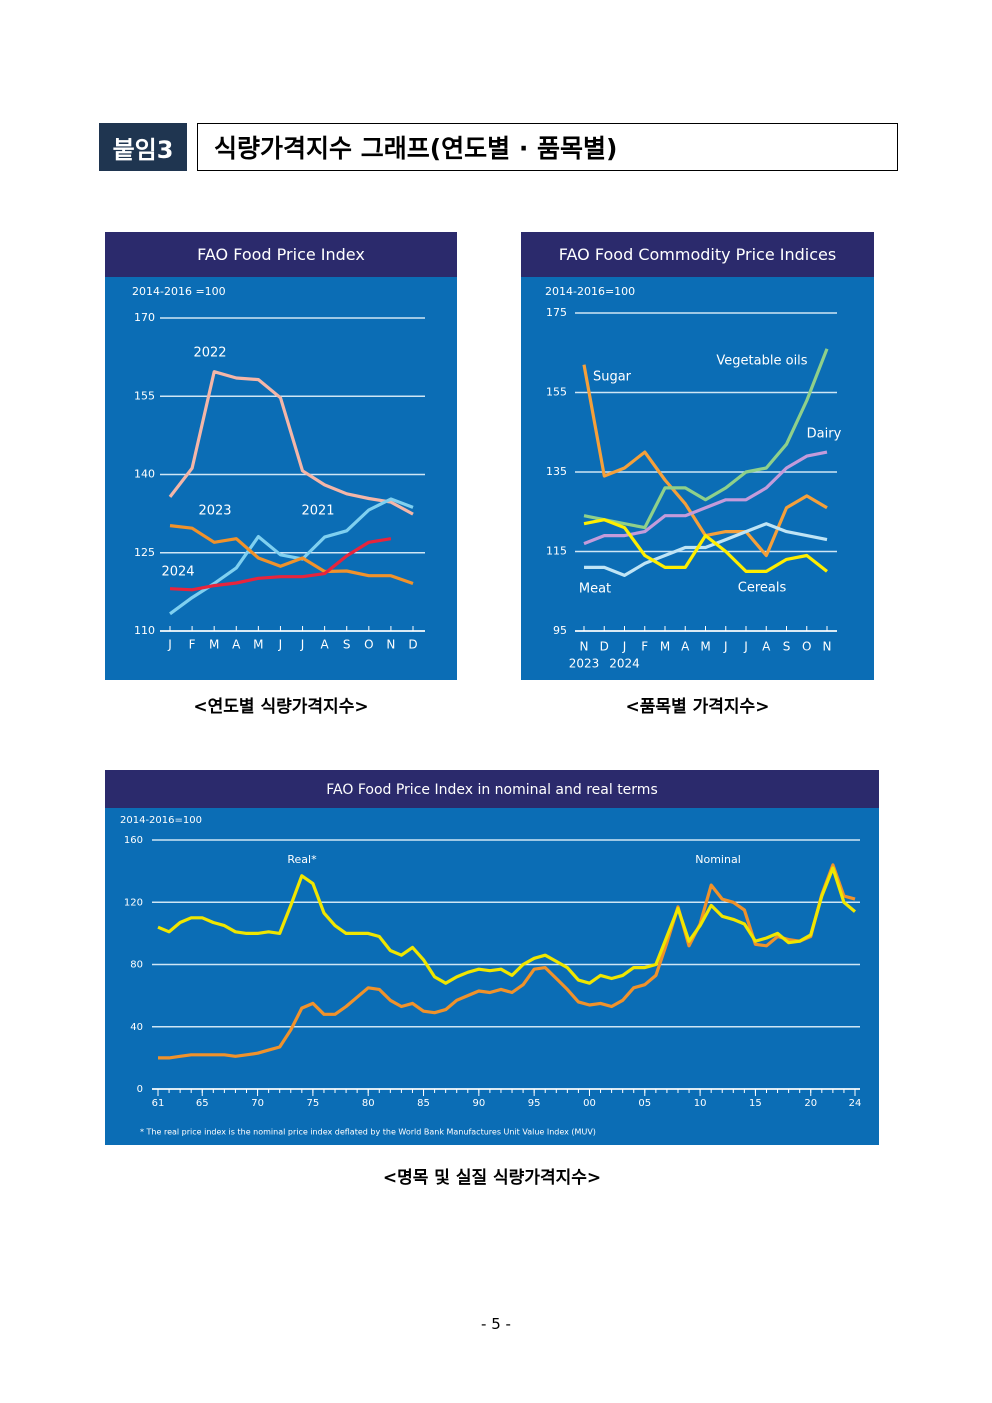 Image resolution: width=992 pixels, height=1403 pixels. I want to click on y-tick-label: 80, so click(136, 965).